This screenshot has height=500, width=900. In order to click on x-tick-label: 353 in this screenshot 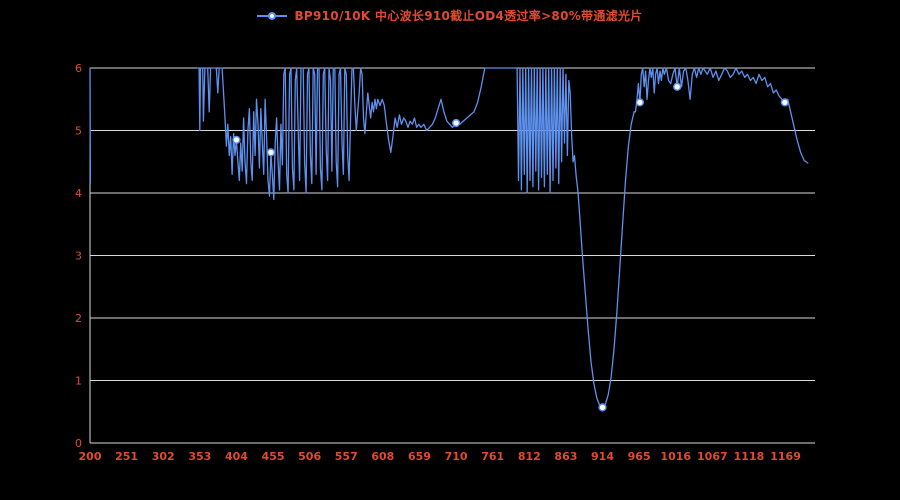, I will do `click(199, 456)`.